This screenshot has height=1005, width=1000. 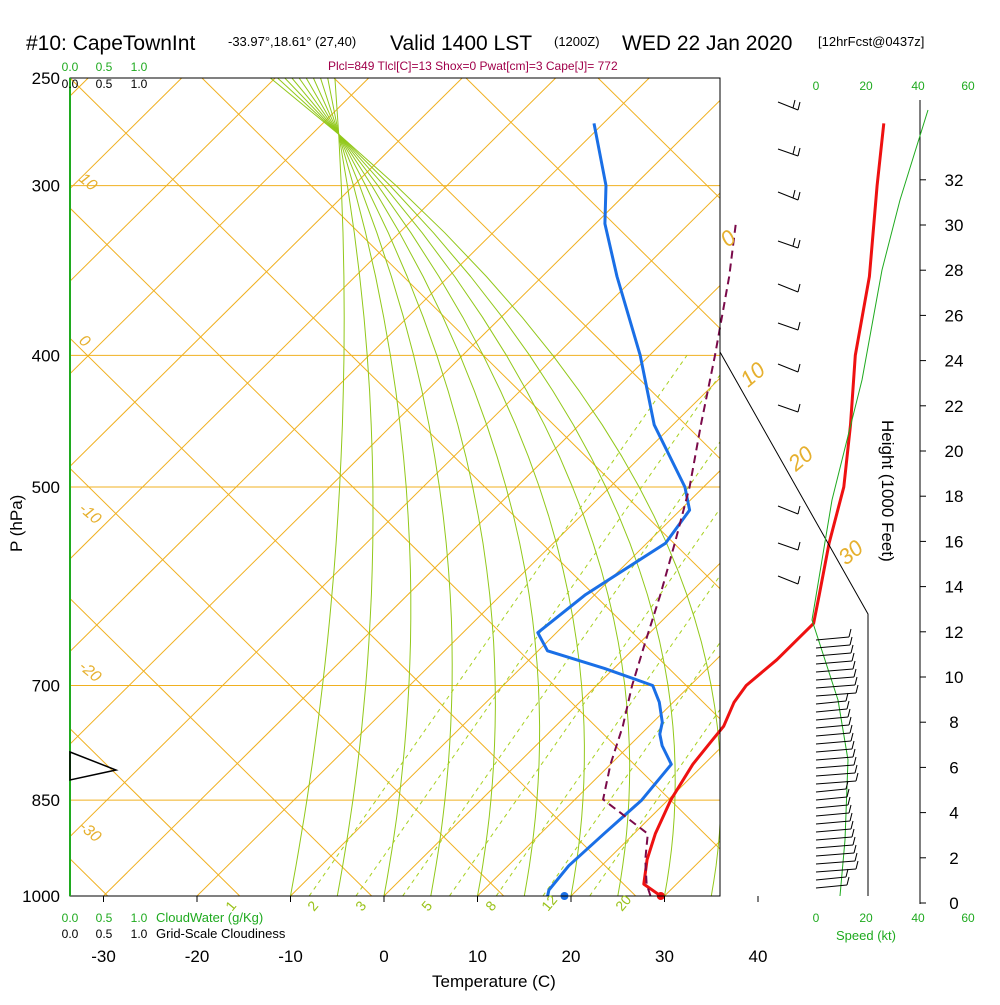 What do you see at coordinates (383, 956) in the screenshot?
I see `x-tick-label: 0` at bounding box center [383, 956].